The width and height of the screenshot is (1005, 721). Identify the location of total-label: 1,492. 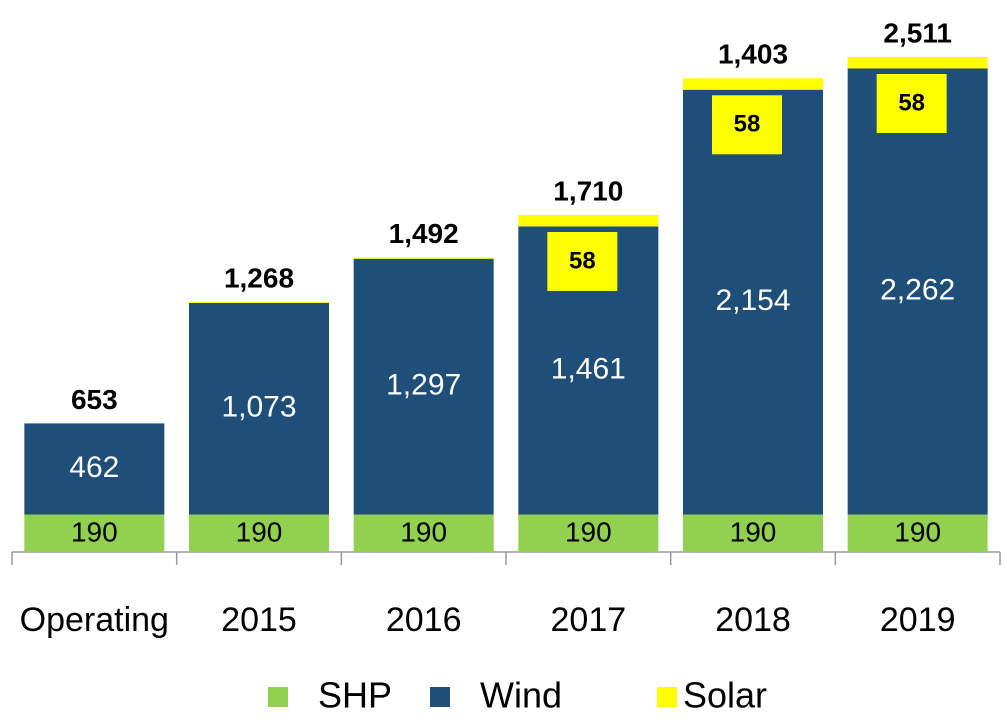
(424, 233).